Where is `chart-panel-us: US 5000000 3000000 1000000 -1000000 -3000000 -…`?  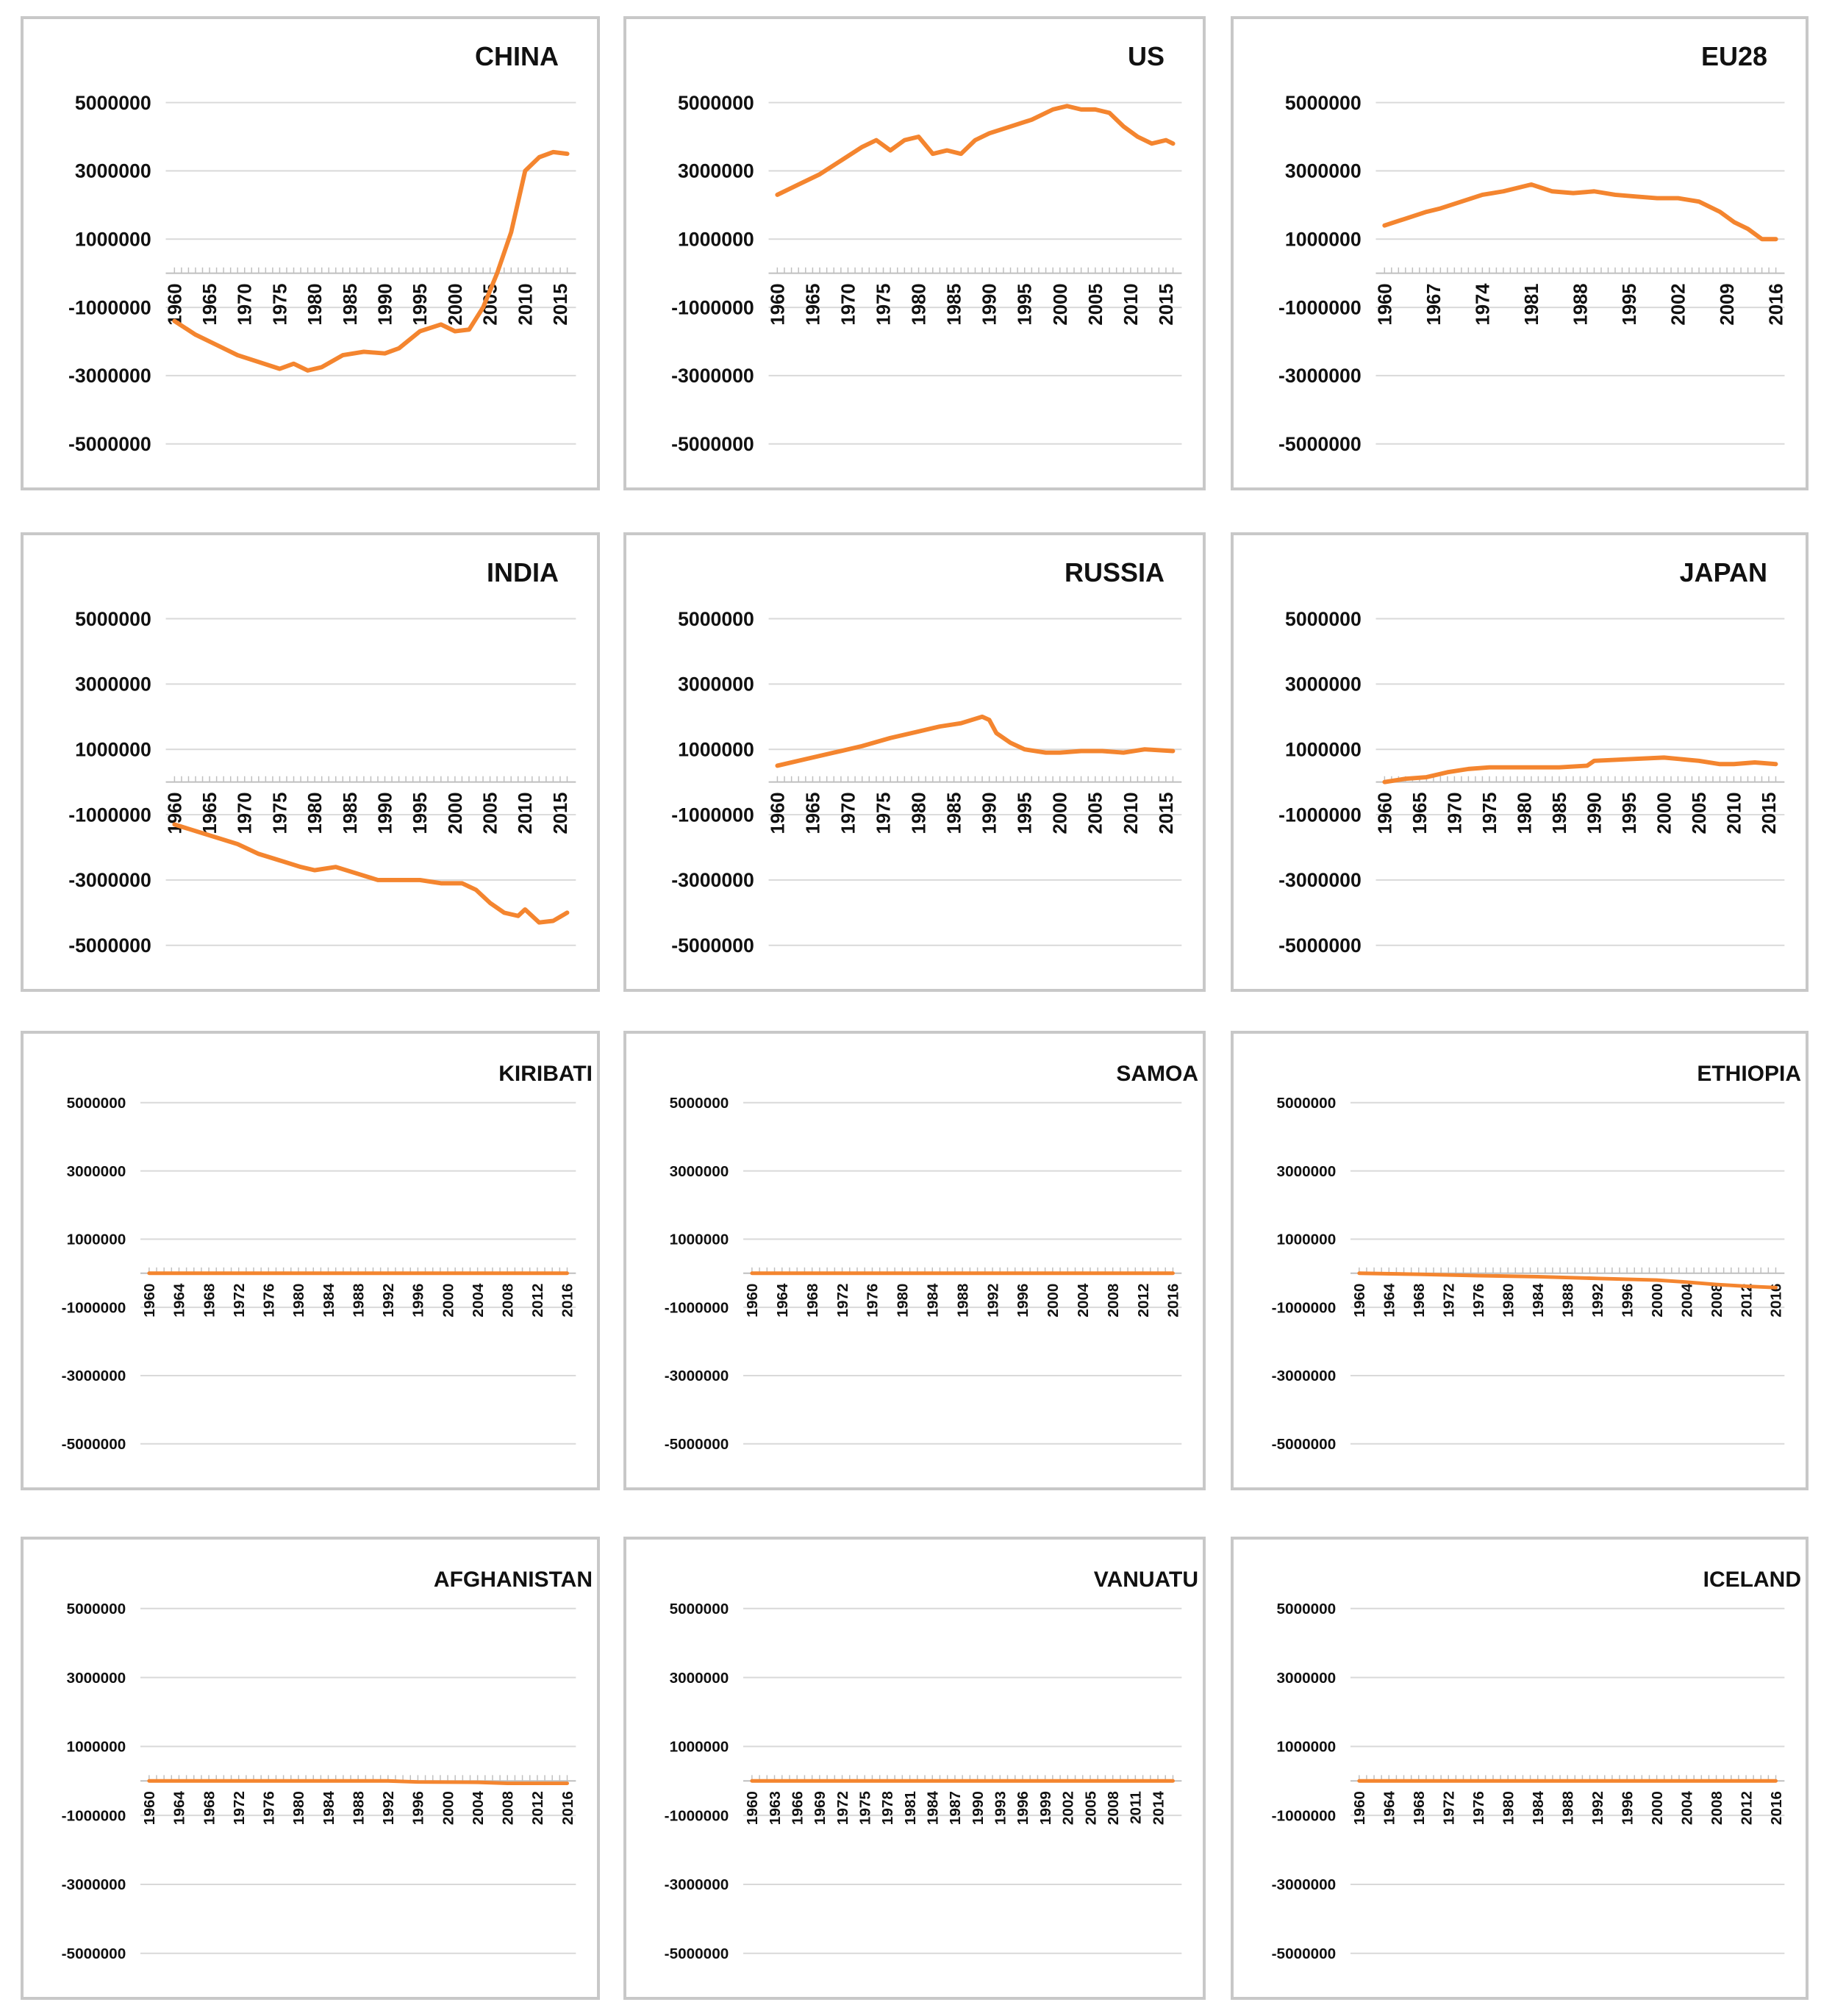 chart-panel-us: US 5000000 3000000 1000000 -1000000 -3000000 -… is located at coordinates (914, 253).